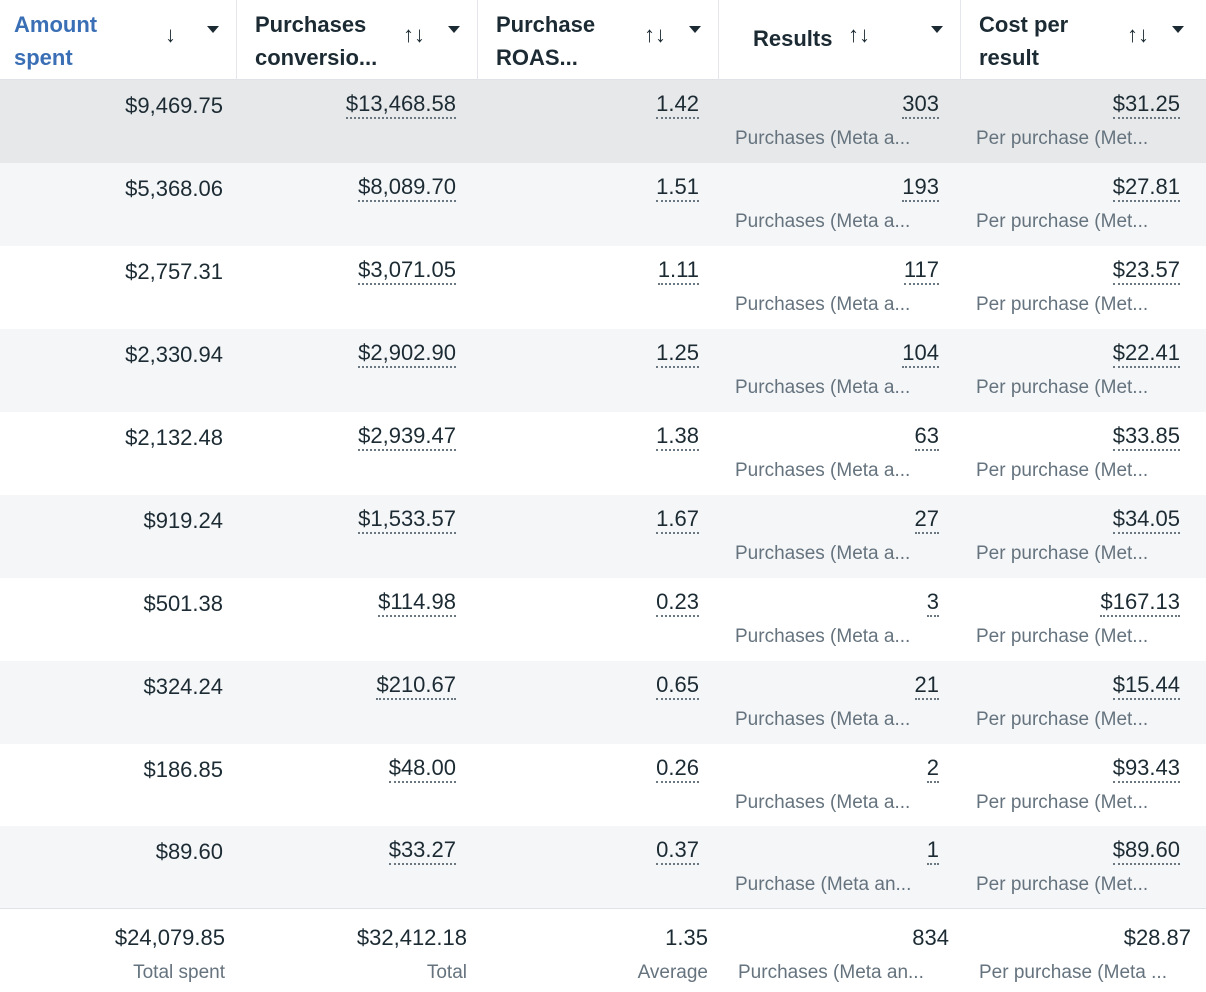  I want to click on purchases-conversion-value: $114.98, so click(417, 603).